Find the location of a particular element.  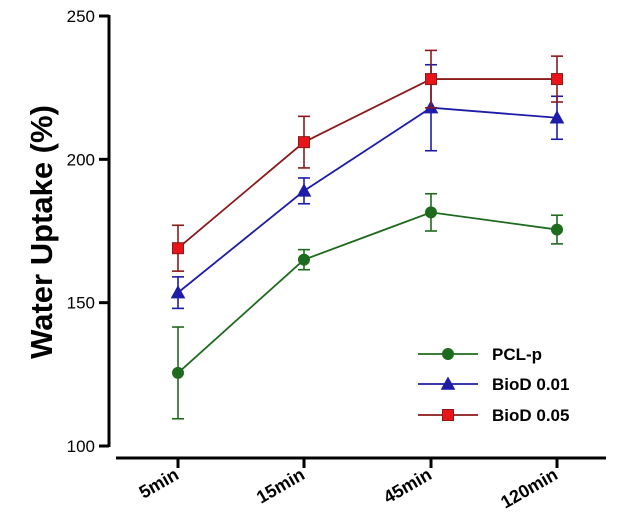

x-tick-label-5min: 5min is located at coordinates (159, 483).